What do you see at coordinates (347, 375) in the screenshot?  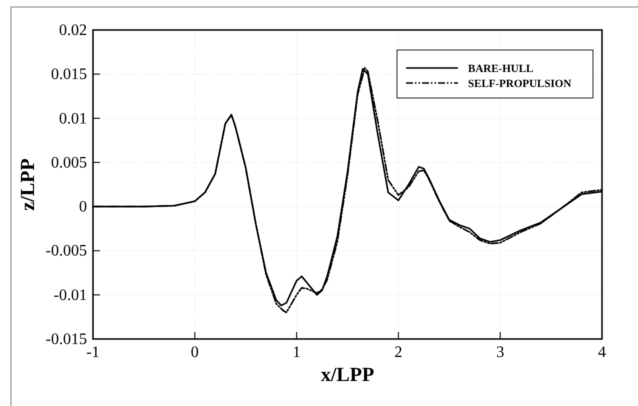 I see `x-axis-title: x/LPP` at bounding box center [347, 375].